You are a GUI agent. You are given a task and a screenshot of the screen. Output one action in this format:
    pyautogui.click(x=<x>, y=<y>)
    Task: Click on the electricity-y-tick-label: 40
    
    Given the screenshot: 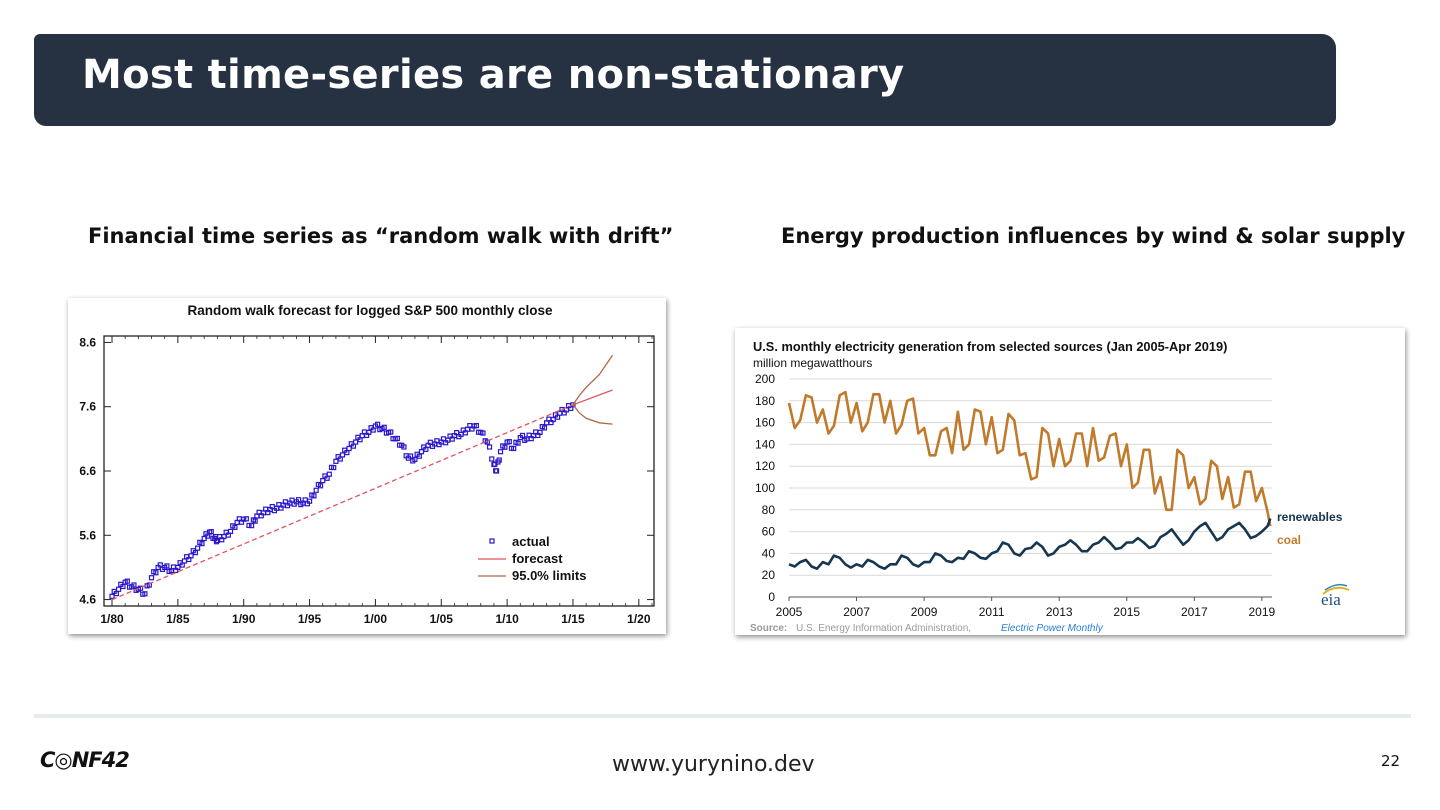 What is the action you would take?
    pyautogui.click(x=769, y=553)
    